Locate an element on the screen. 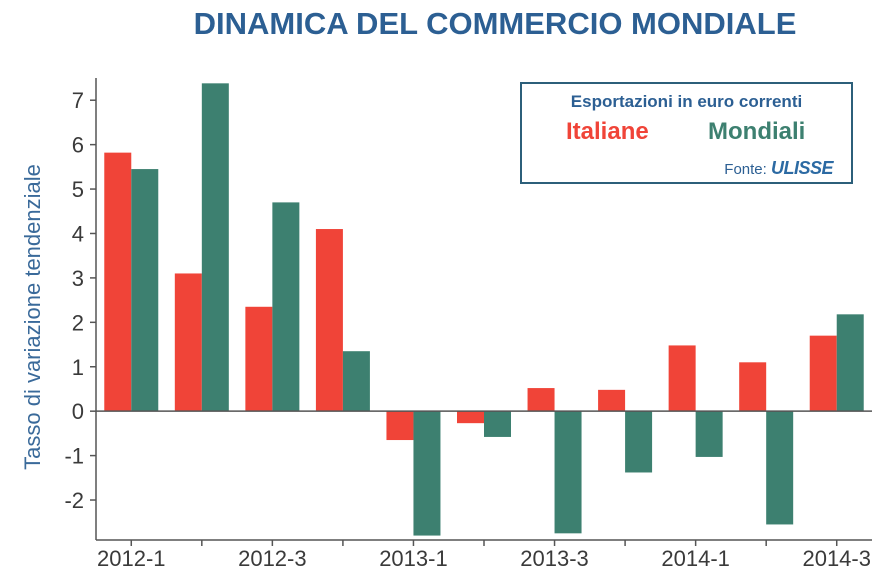 The height and width of the screenshot is (582, 892). y-tick-label: -1 is located at coordinates (74, 456).